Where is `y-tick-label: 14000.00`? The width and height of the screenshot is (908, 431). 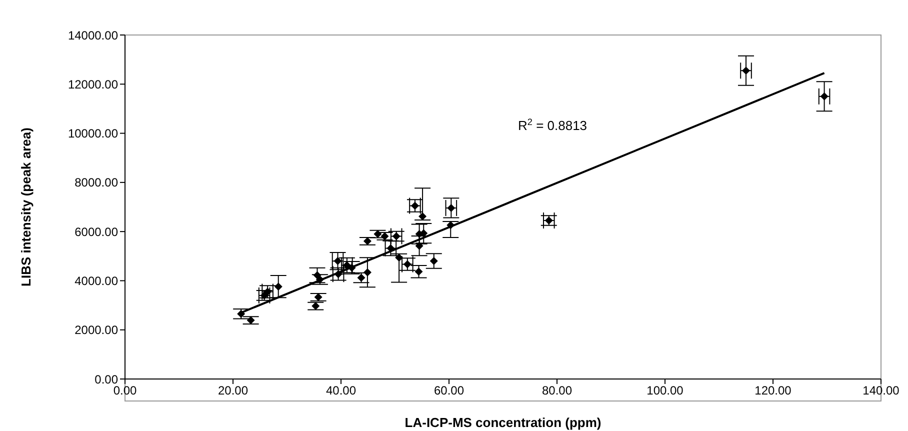 y-tick-label: 14000.00 is located at coordinates (93, 35).